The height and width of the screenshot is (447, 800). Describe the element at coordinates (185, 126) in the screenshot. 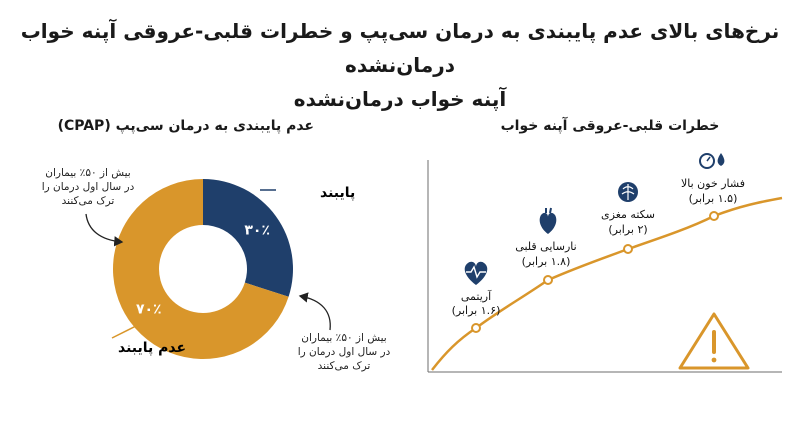

I see `left-panel-heading: عدم پایبندی به درمان سی‌پپ (CPAP)` at that location.